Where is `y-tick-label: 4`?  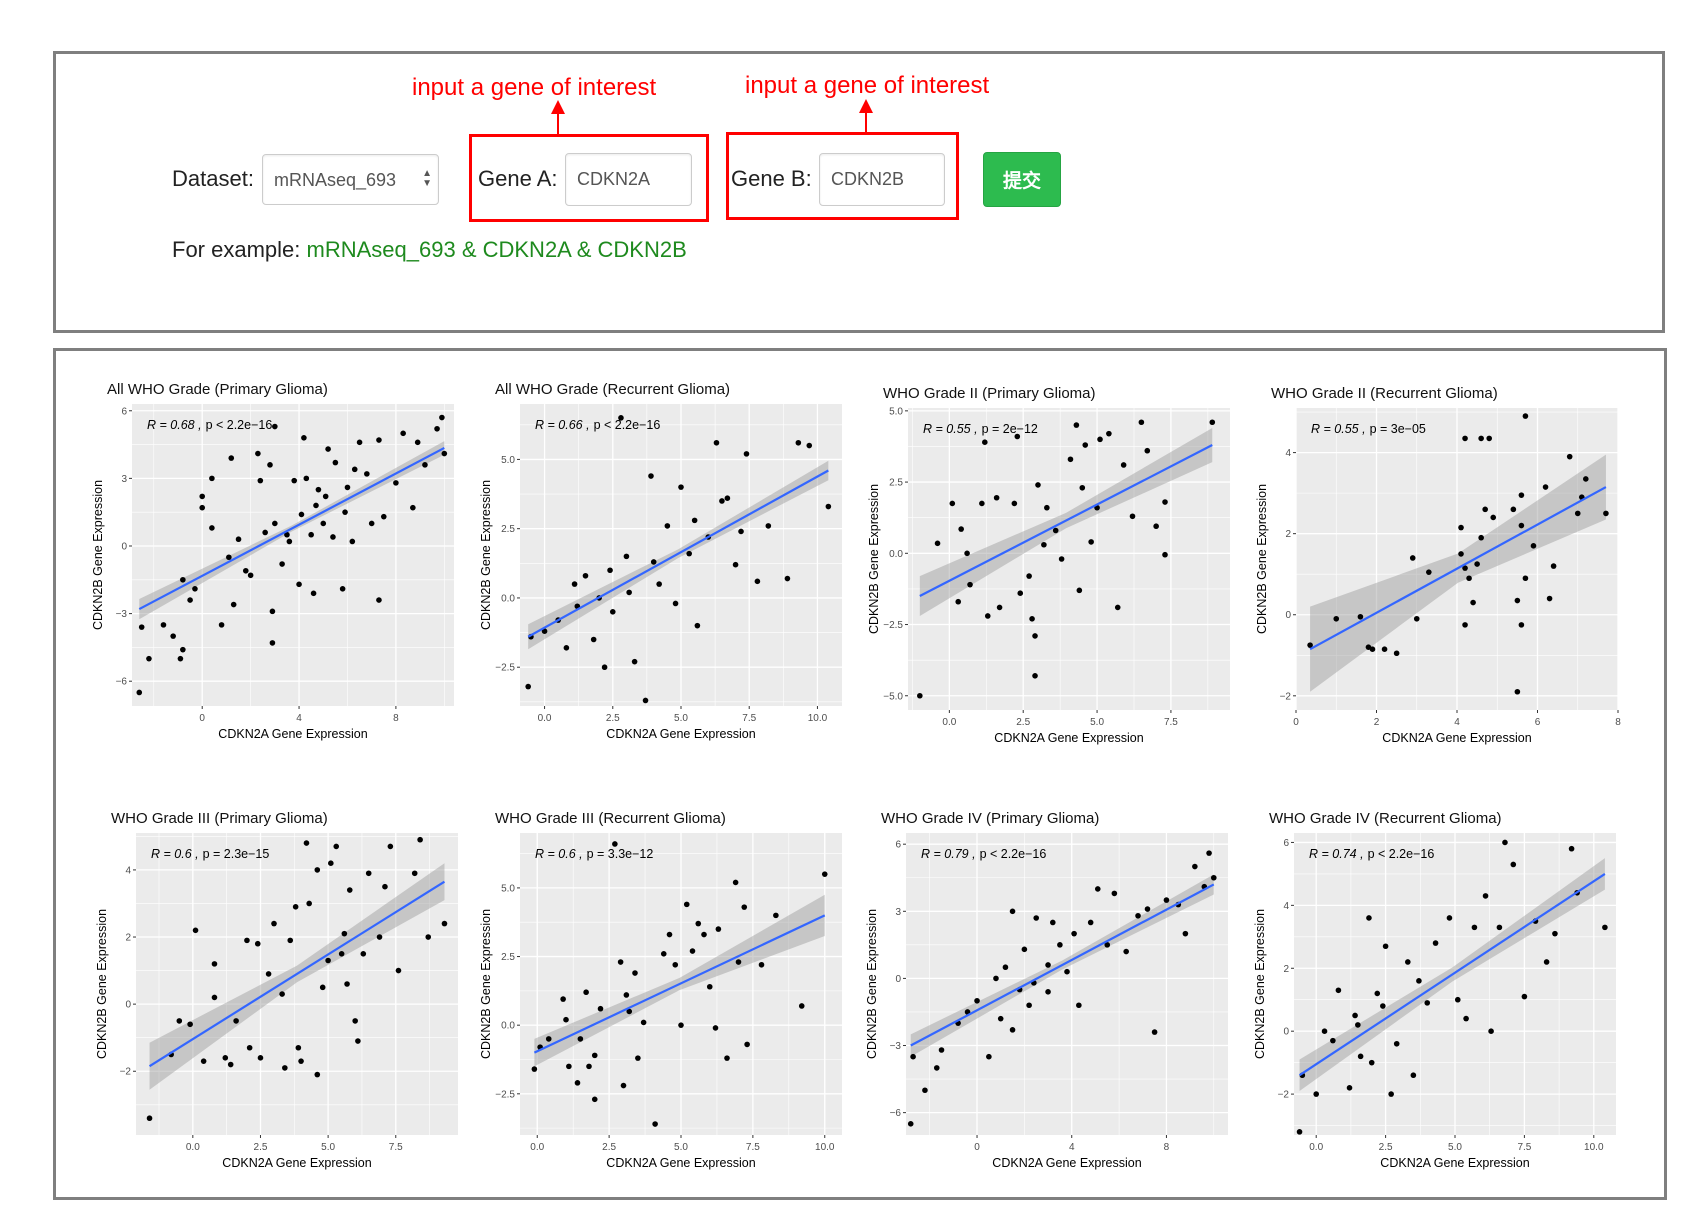 y-tick-label: 4 is located at coordinates (1286, 906).